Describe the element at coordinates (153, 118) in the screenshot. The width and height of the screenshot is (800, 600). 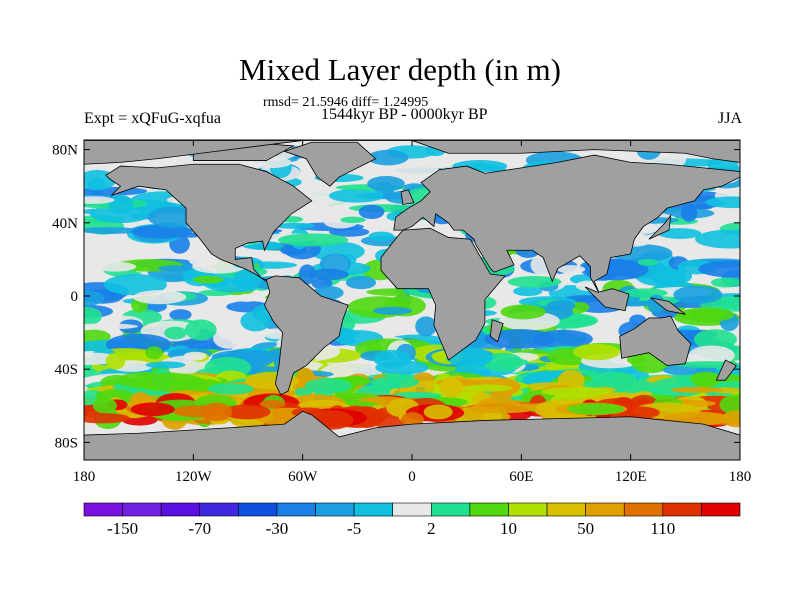
I see `experiment-label: Expt = xQFuG-xqfua` at that location.